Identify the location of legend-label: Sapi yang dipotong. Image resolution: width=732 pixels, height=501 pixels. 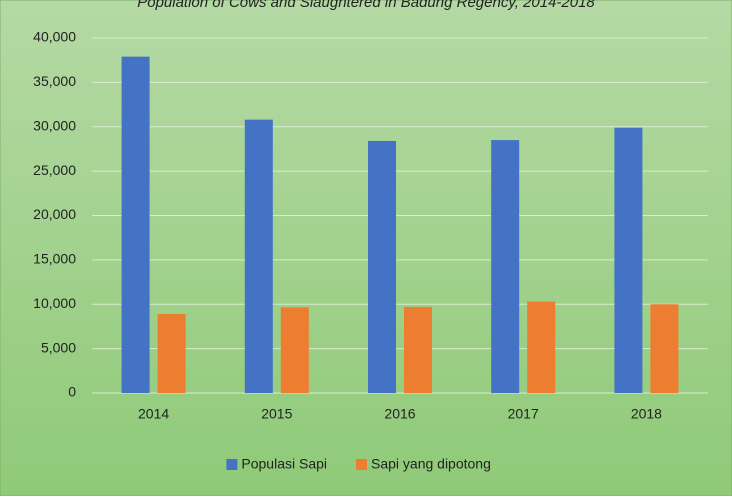
(431, 464).